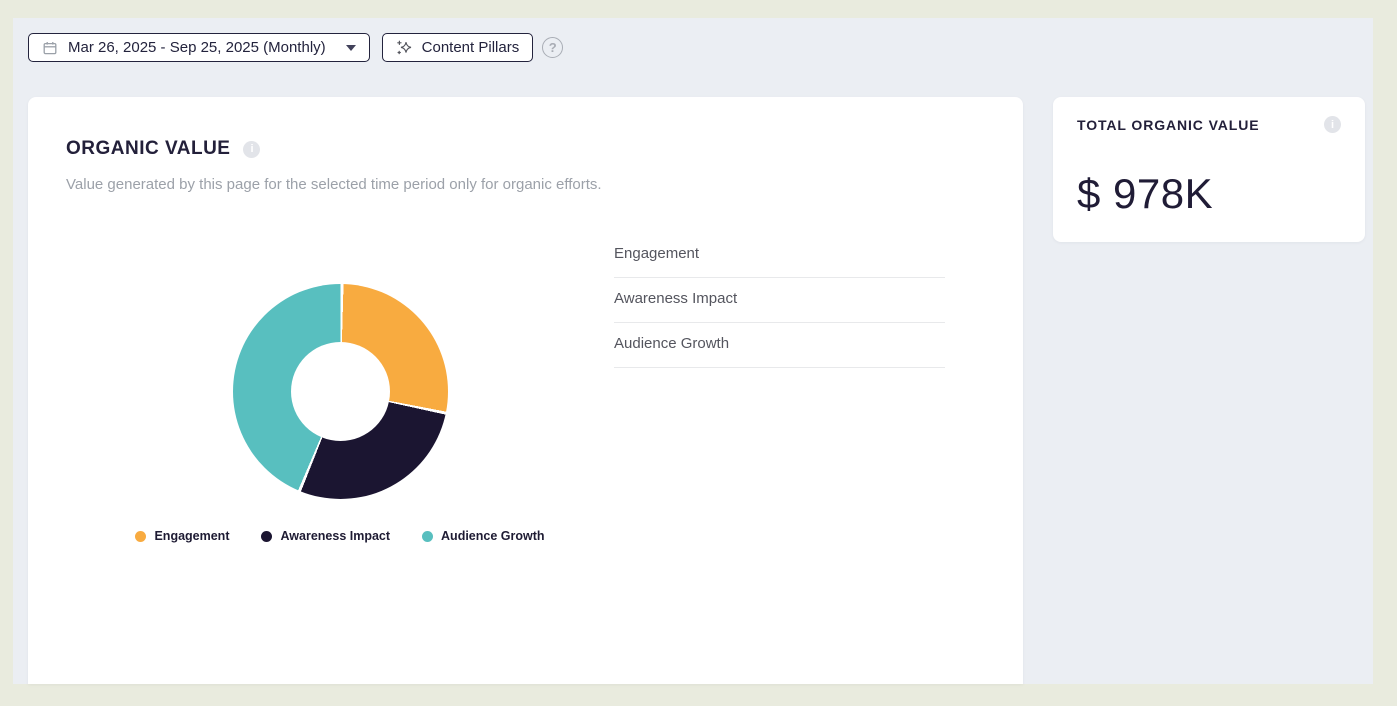 Image resolution: width=1397 pixels, height=706 pixels. I want to click on legend-label: Awareness Impact, so click(335, 536).